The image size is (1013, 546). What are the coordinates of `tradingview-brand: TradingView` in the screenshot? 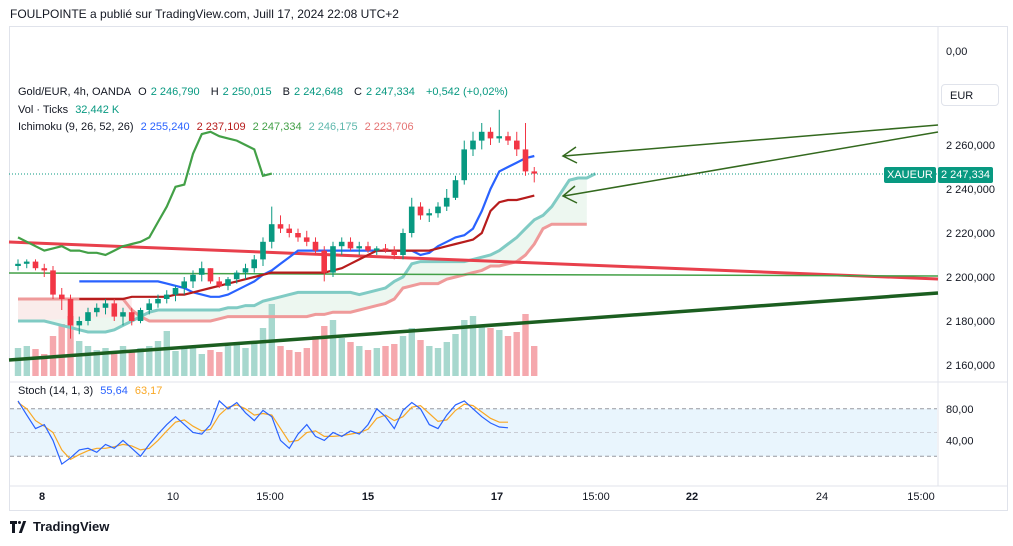 It's located at (59, 526).